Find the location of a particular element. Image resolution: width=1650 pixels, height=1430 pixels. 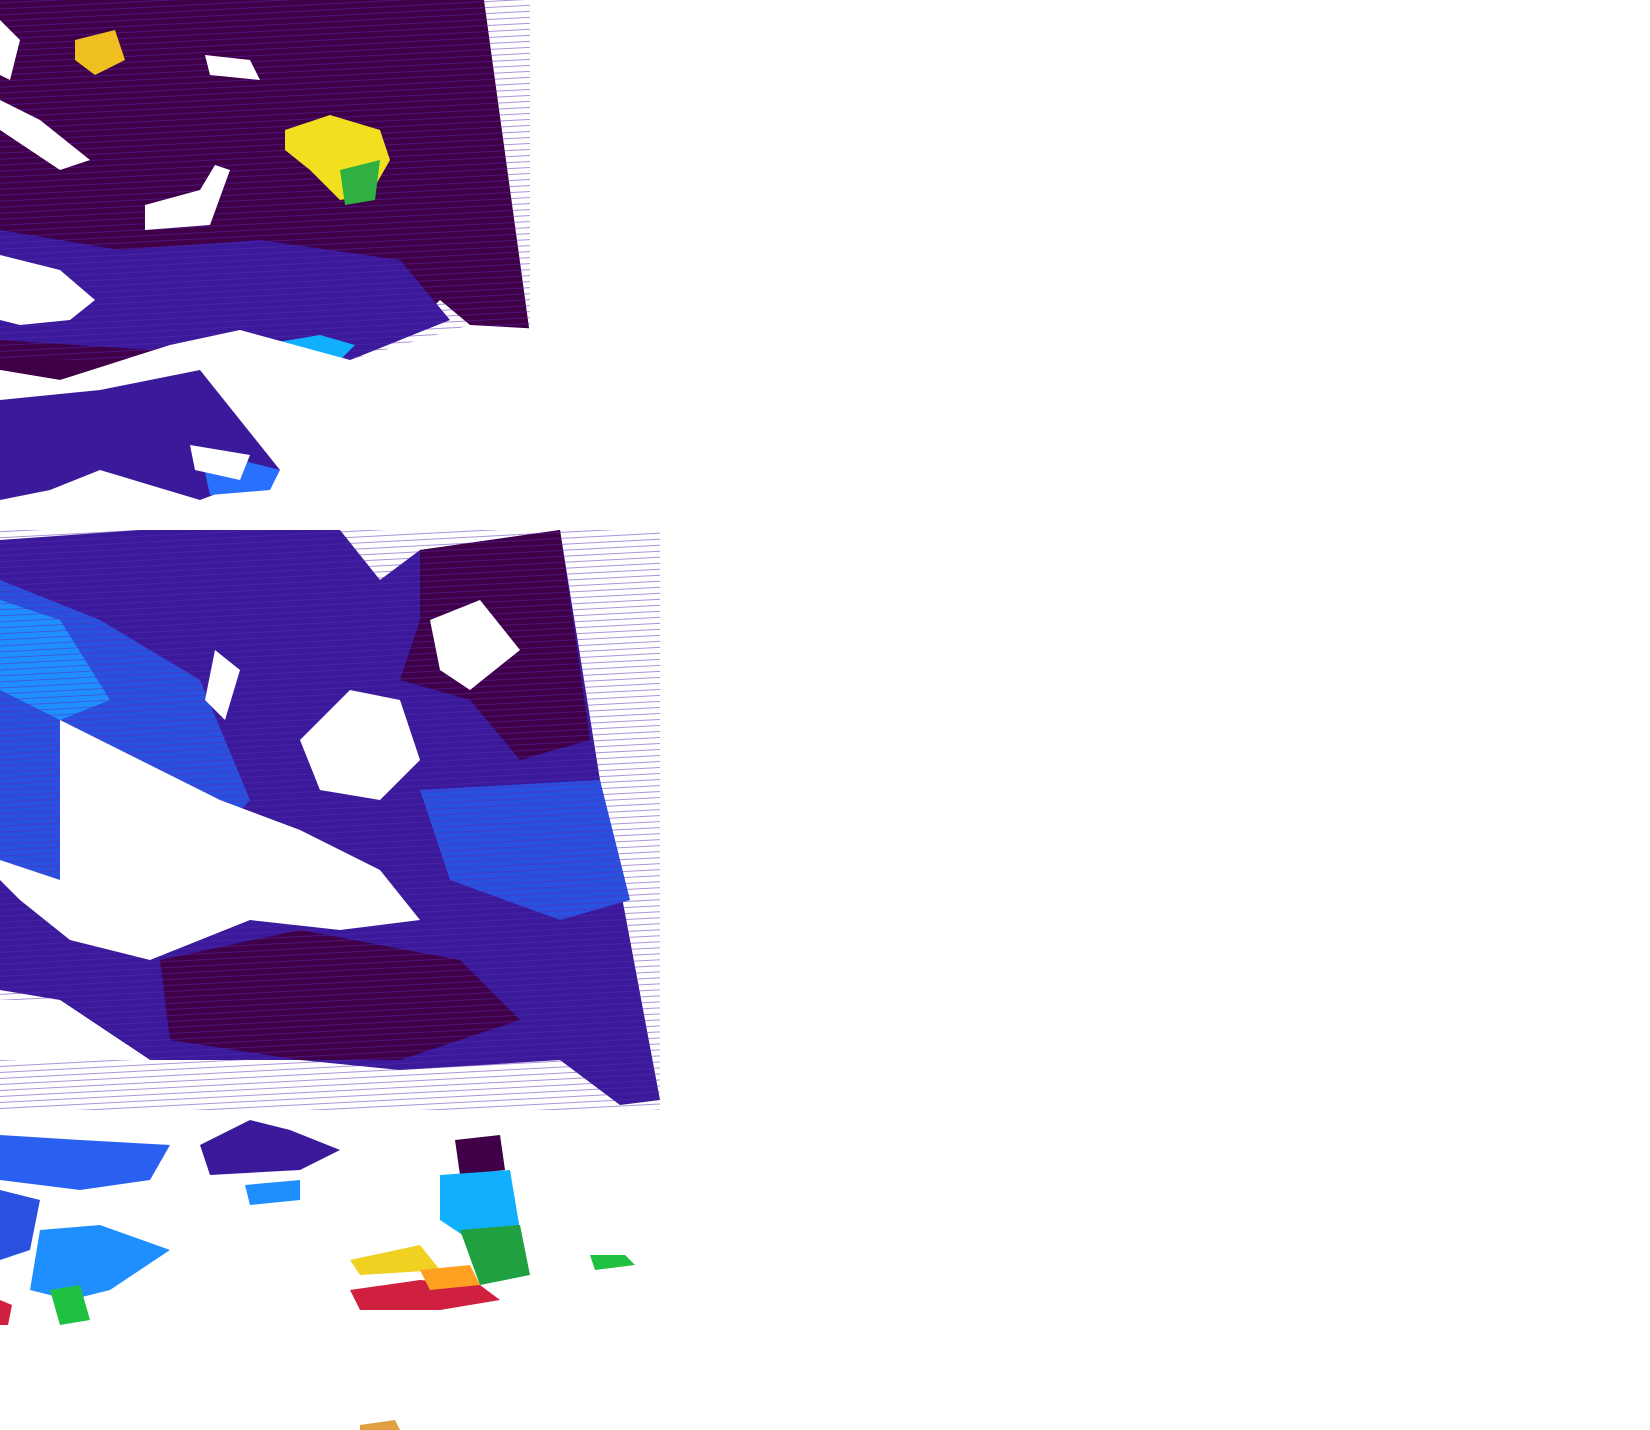

green-patch is located at coordinates (360, 182).